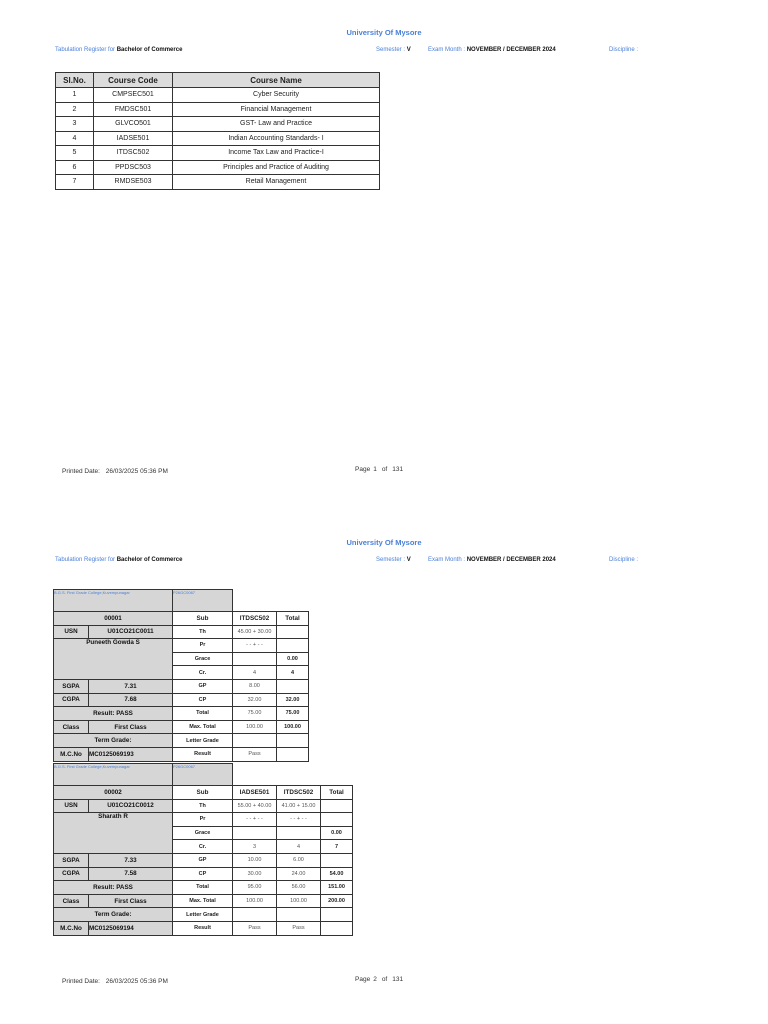 This screenshot has width=768, height=1024. What do you see at coordinates (74, 153) in the screenshot?
I see `serial-cell: 5` at bounding box center [74, 153].